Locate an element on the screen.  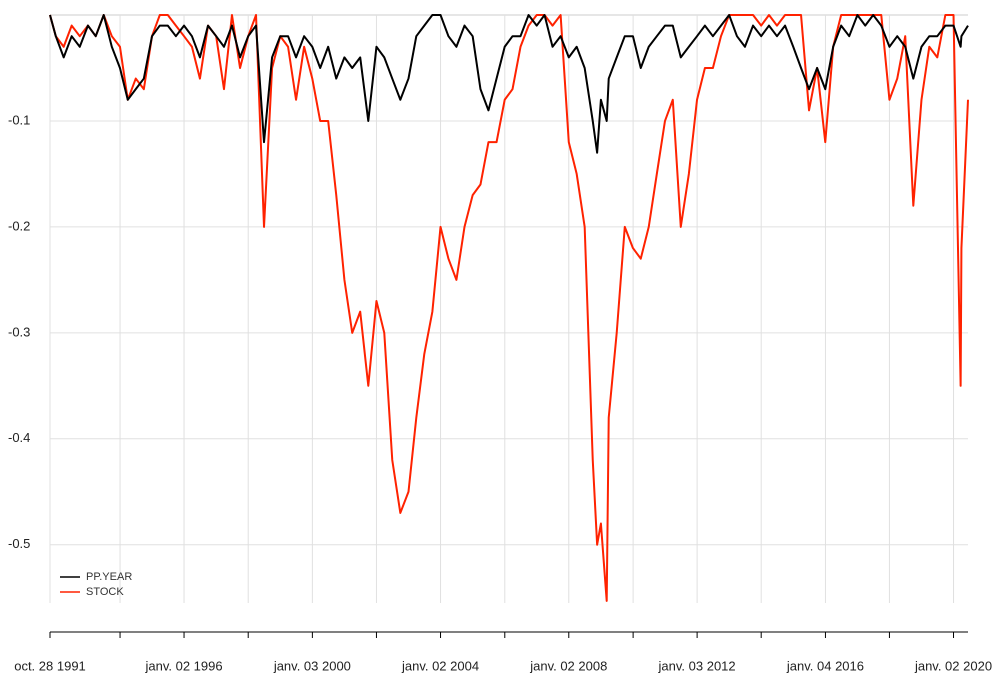
y-tick-label: -0.2 is located at coordinates (19, 225).